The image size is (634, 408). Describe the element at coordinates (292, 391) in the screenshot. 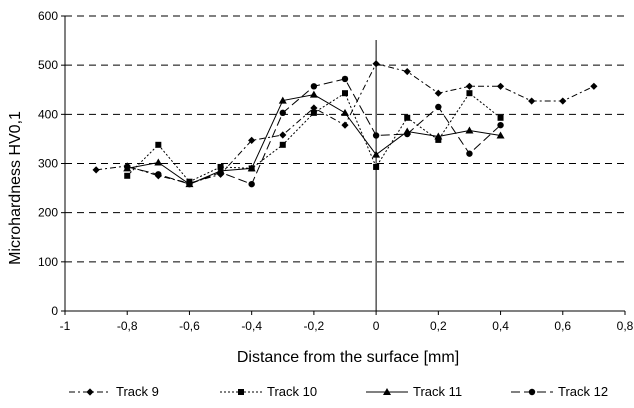

I see `legend-label: Track 10` at that location.